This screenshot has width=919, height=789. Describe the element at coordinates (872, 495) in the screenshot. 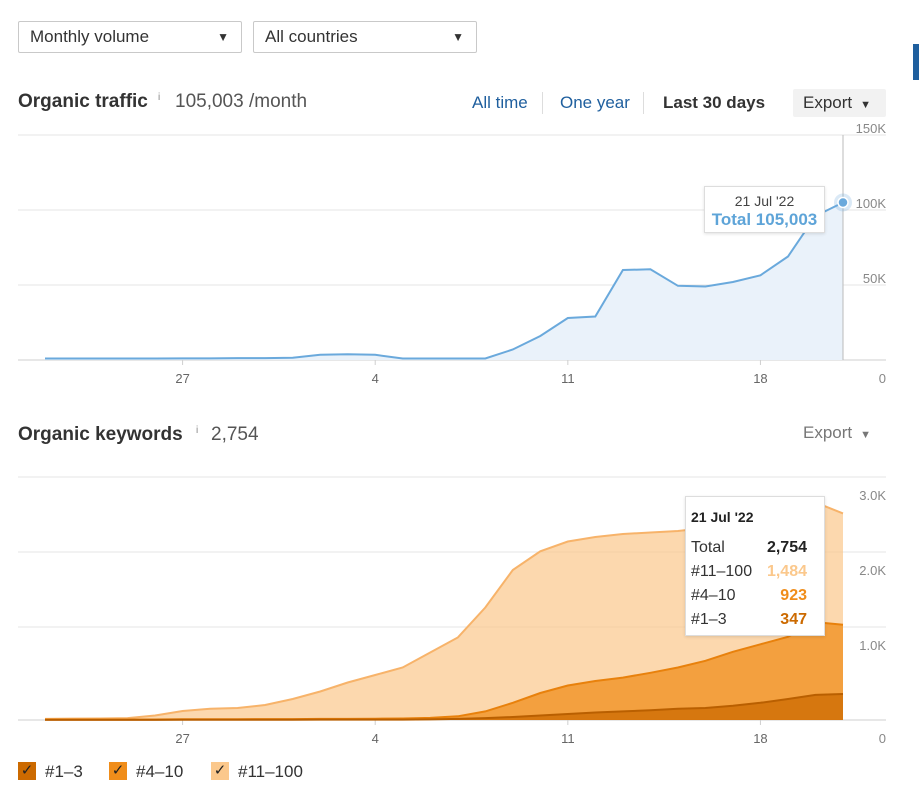

I see `y-tick-label: 3.0K` at that location.